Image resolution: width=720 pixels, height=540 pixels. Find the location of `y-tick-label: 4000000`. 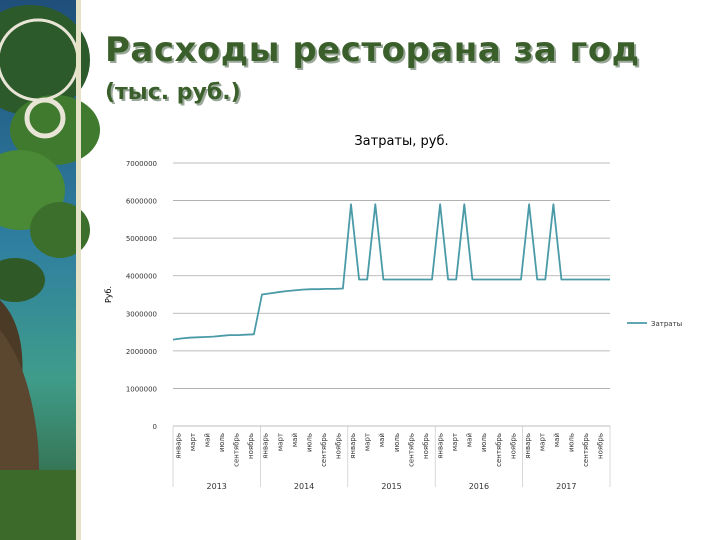

y-tick-label: 4000000 is located at coordinates (141, 277).